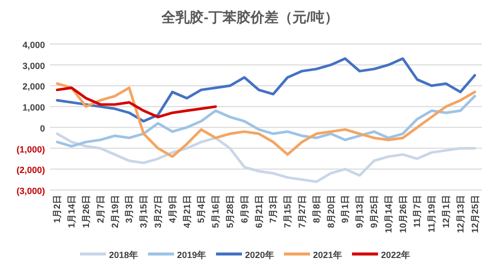 This screenshot has height=275, width=500. Describe the element at coordinates (115, 211) in the screenshot. I see `x-tick-label: 2月19日` at that location.